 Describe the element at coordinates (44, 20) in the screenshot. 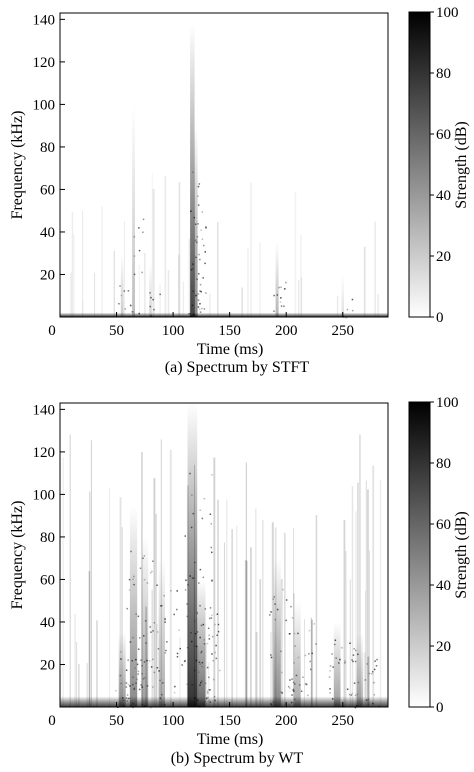

I see `y-tick-label: 140` at that location.